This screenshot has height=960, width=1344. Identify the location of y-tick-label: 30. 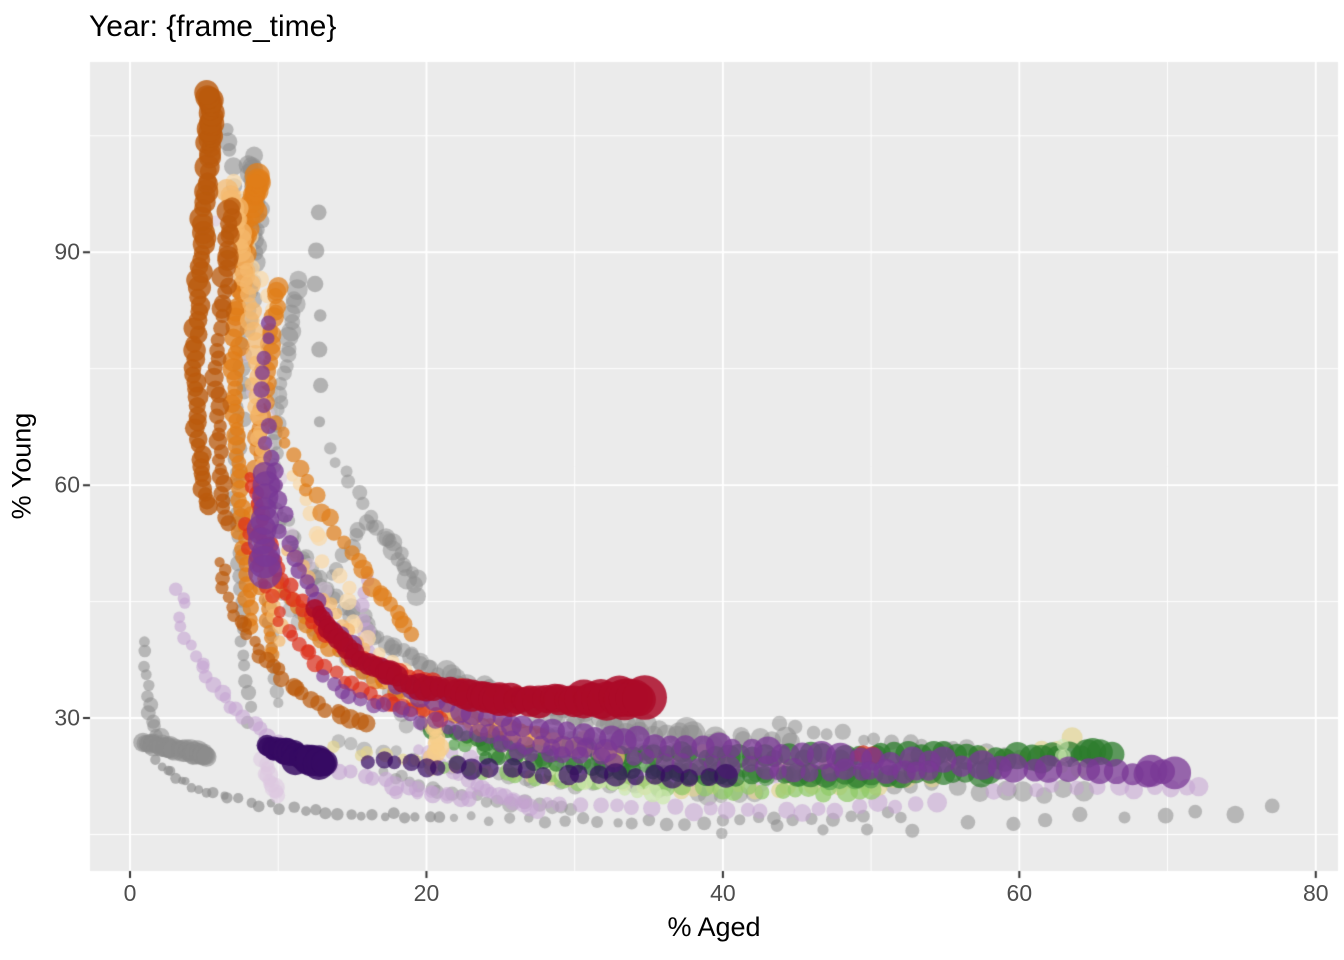
(67, 717).